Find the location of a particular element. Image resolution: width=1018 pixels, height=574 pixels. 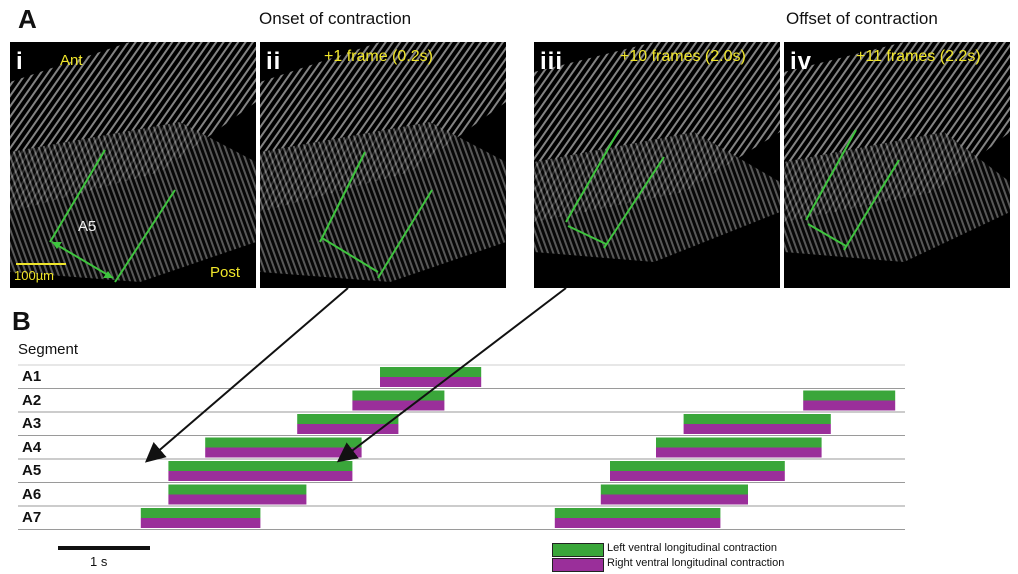

legend-swatch-right is located at coordinates (578, 565).